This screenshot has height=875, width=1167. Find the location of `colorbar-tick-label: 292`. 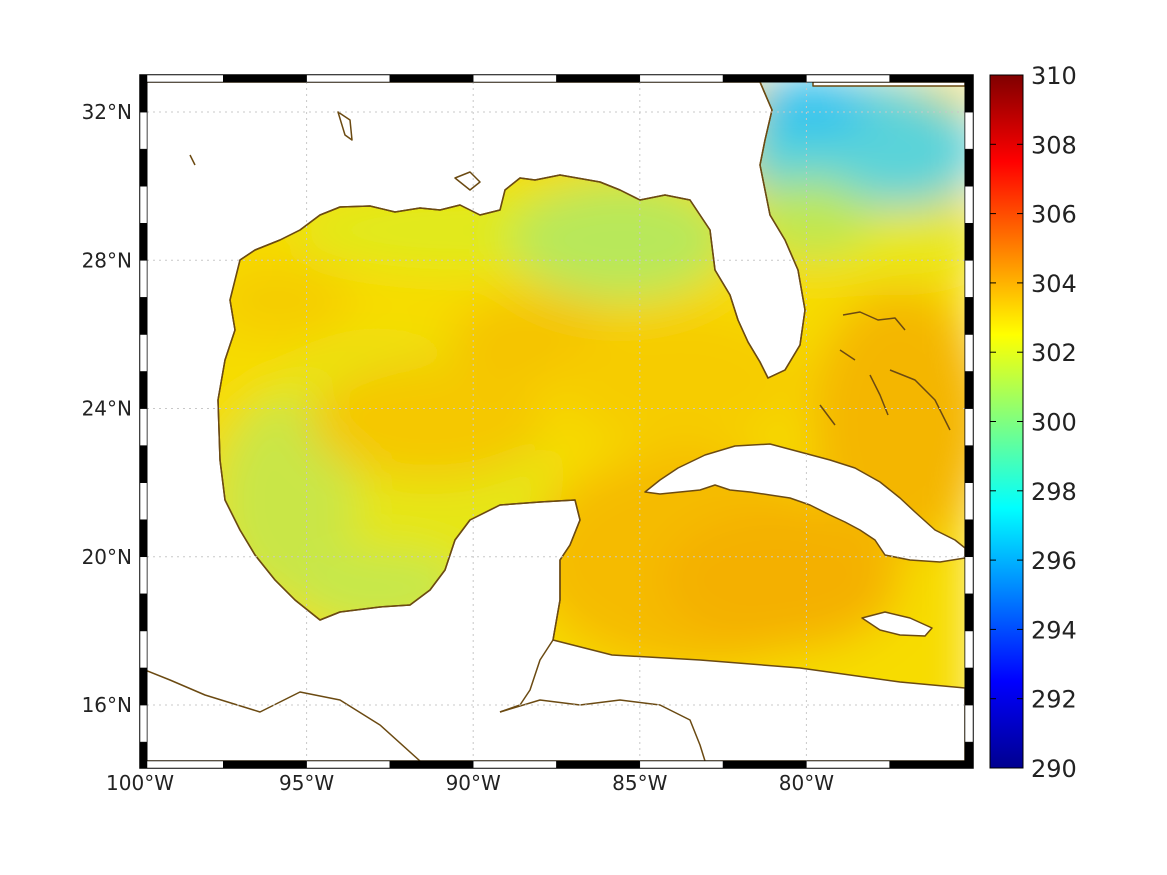

colorbar-tick-label: 292 is located at coordinates (1054, 700).